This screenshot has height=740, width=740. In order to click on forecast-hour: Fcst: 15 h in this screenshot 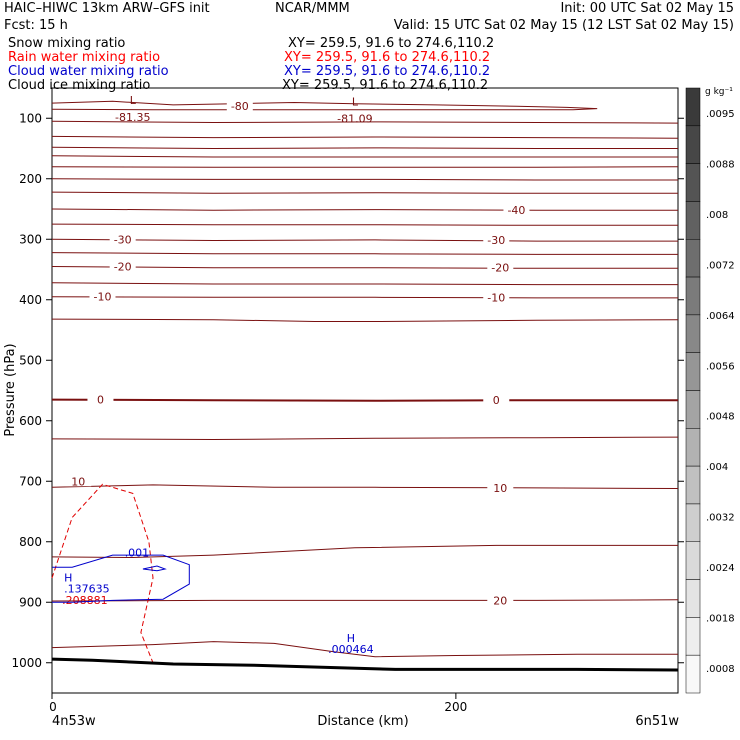, I will do `click(36, 25)`.